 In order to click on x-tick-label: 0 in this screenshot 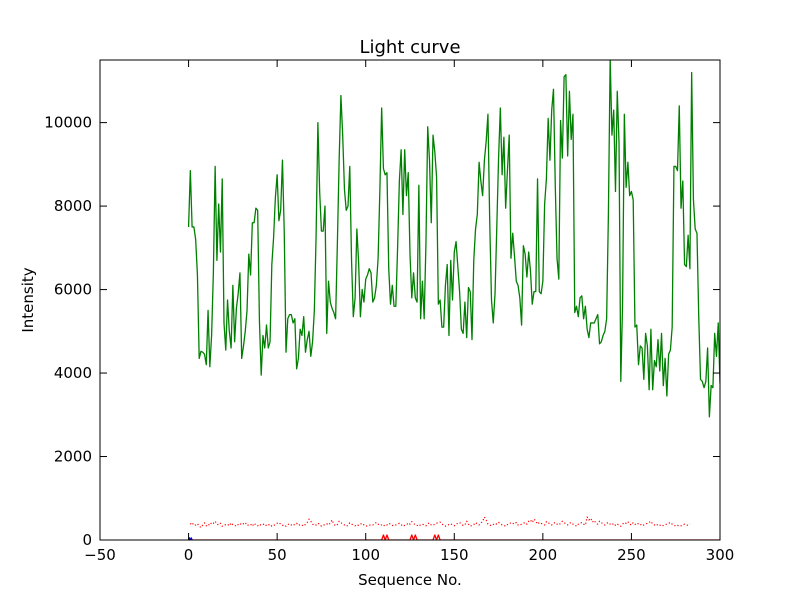, I will do `click(189, 555)`.